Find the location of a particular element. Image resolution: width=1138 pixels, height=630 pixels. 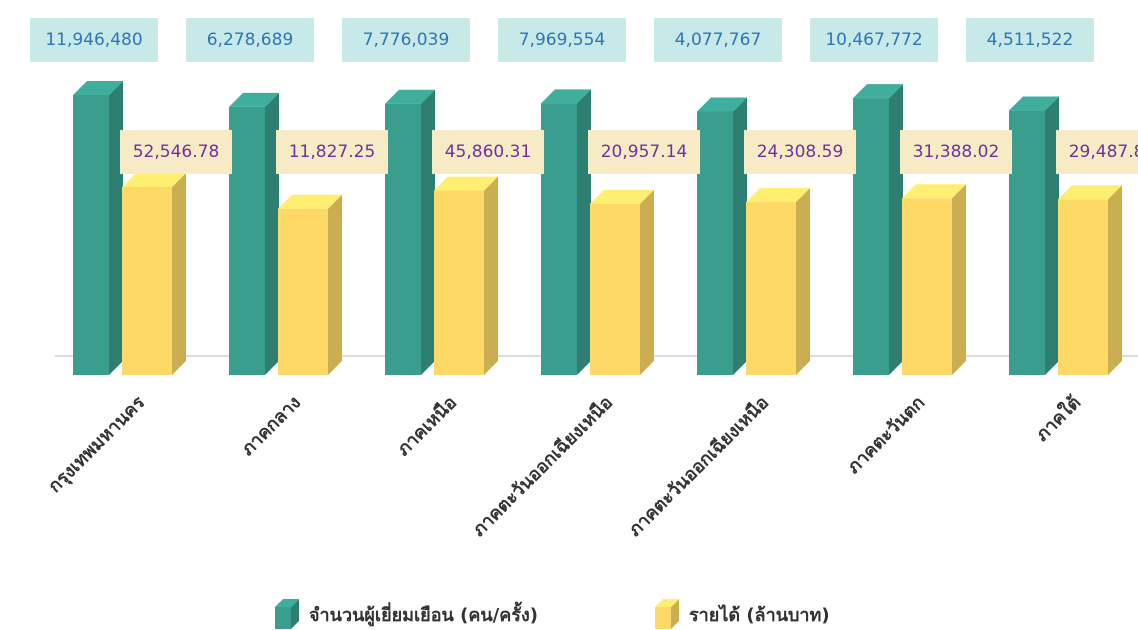

x-tick-label: ภาคใต้ is located at coordinates (1058, 419).